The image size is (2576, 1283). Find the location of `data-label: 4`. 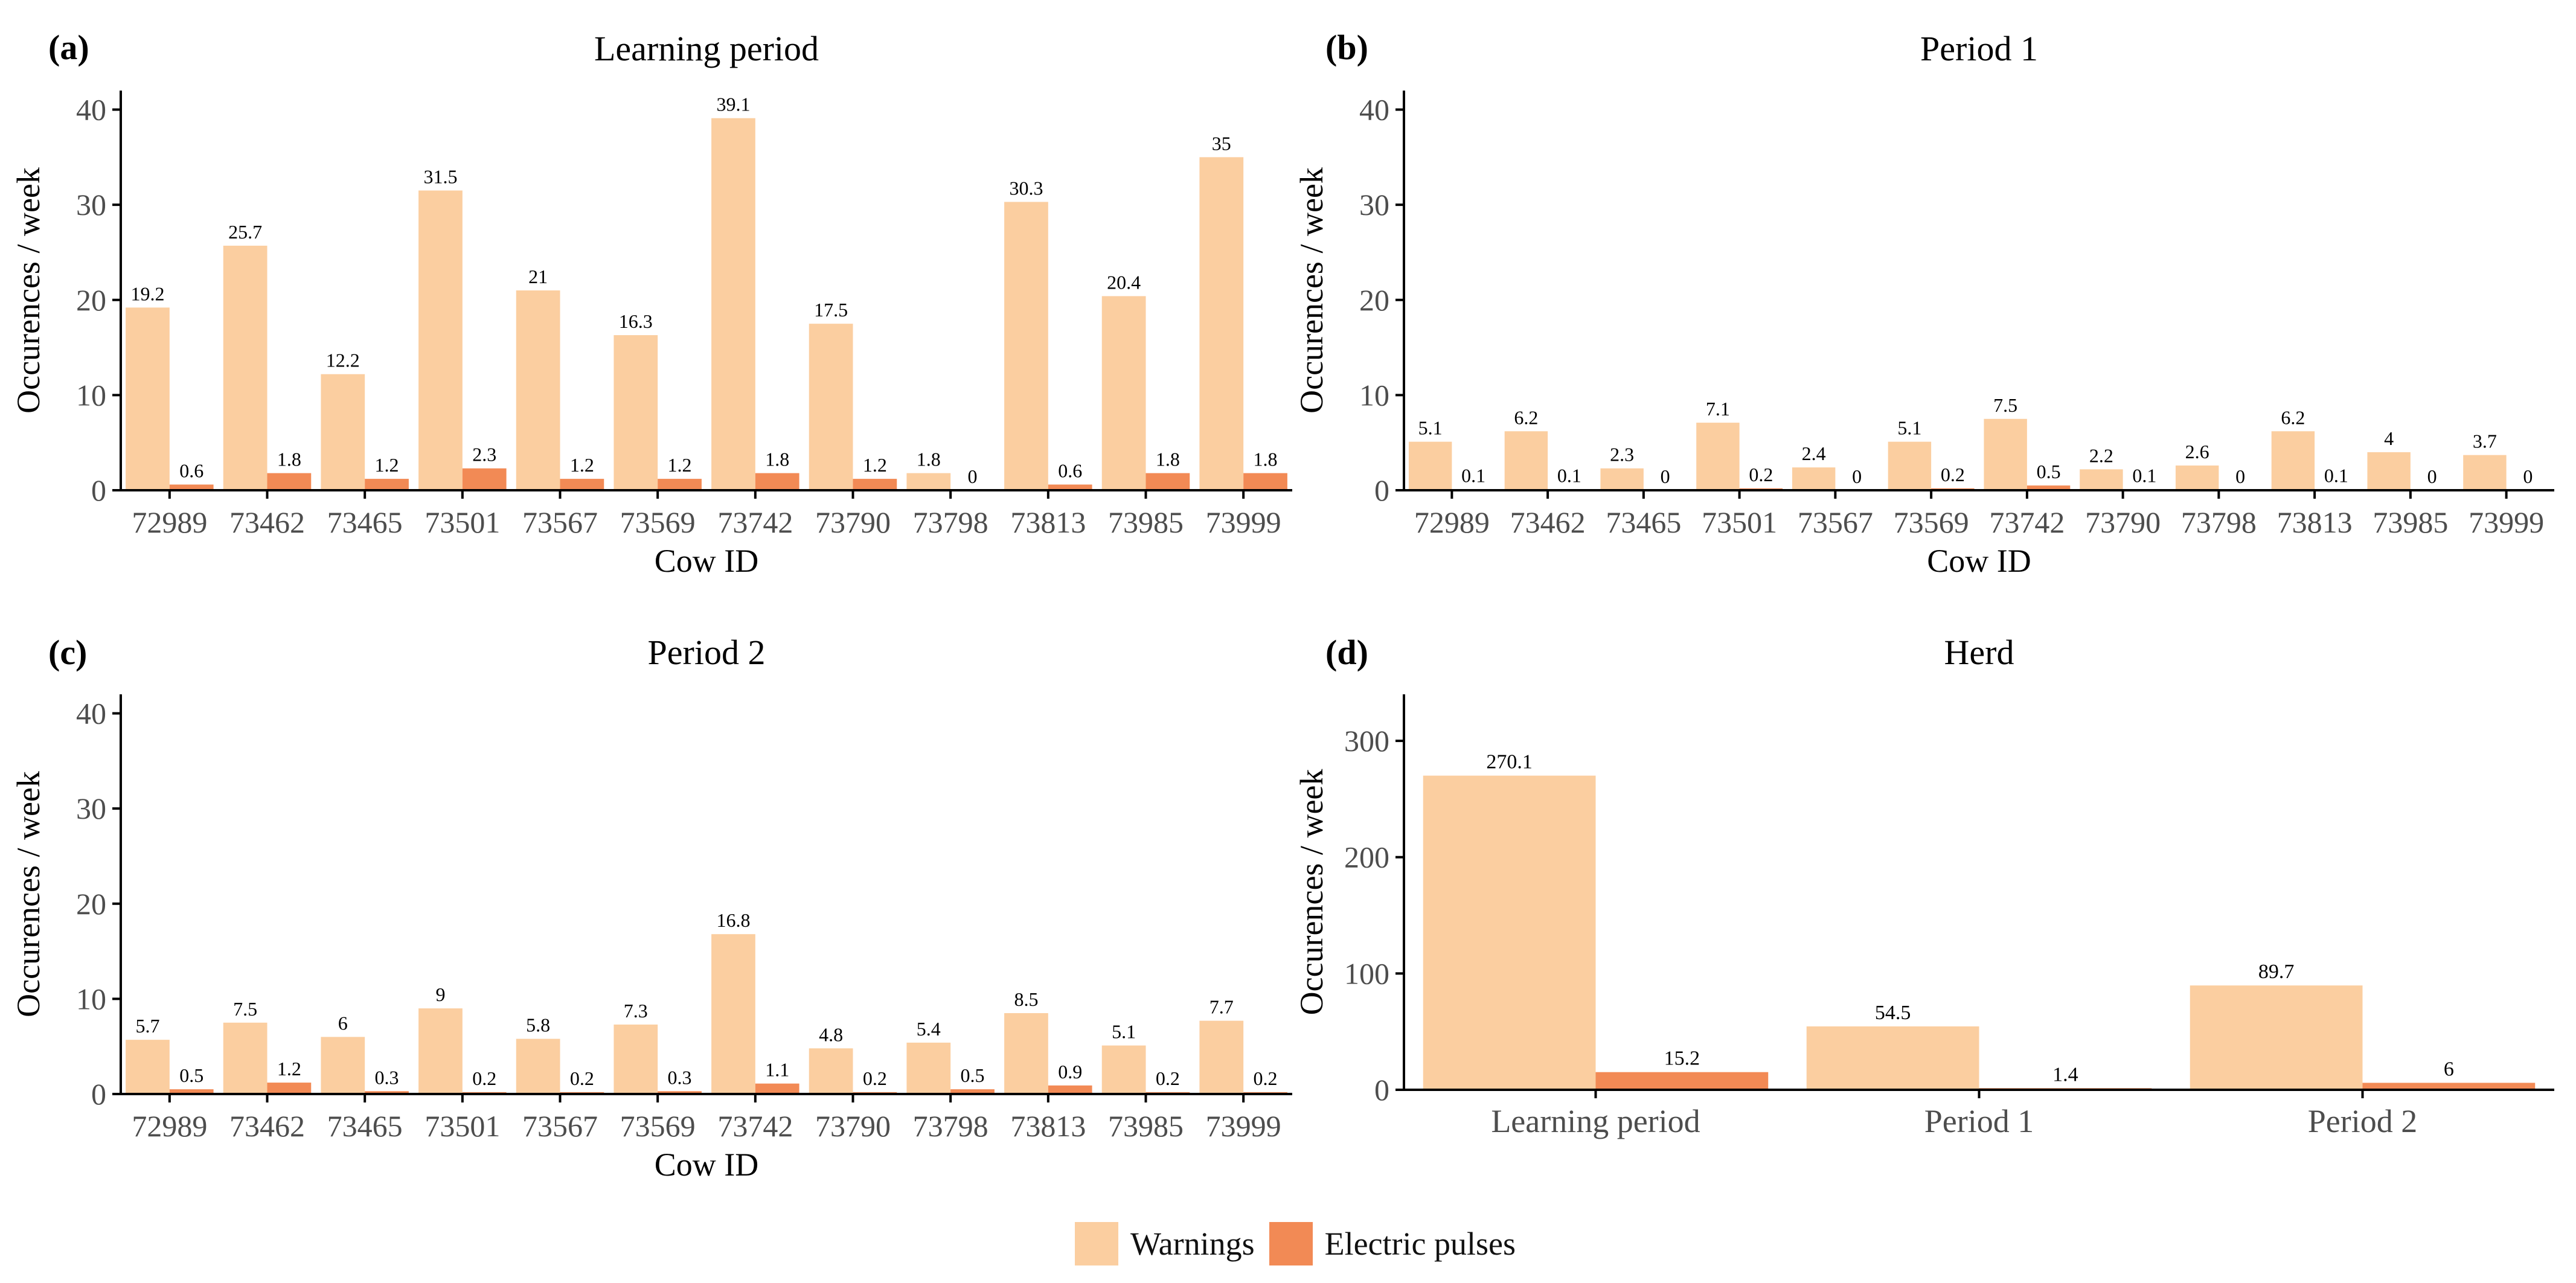

data-label: 4 is located at coordinates (2389, 438).